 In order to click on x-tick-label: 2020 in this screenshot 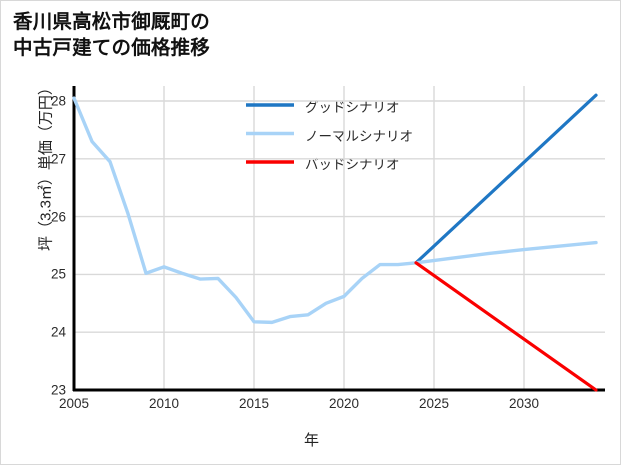, I will do `click(344, 403)`.